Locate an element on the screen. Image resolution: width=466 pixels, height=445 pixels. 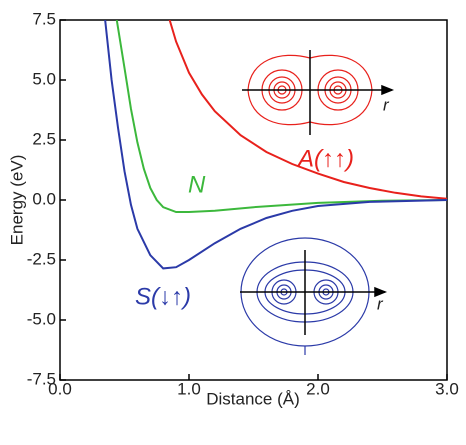
x-tick-label: 1.0 is located at coordinates (189, 388).